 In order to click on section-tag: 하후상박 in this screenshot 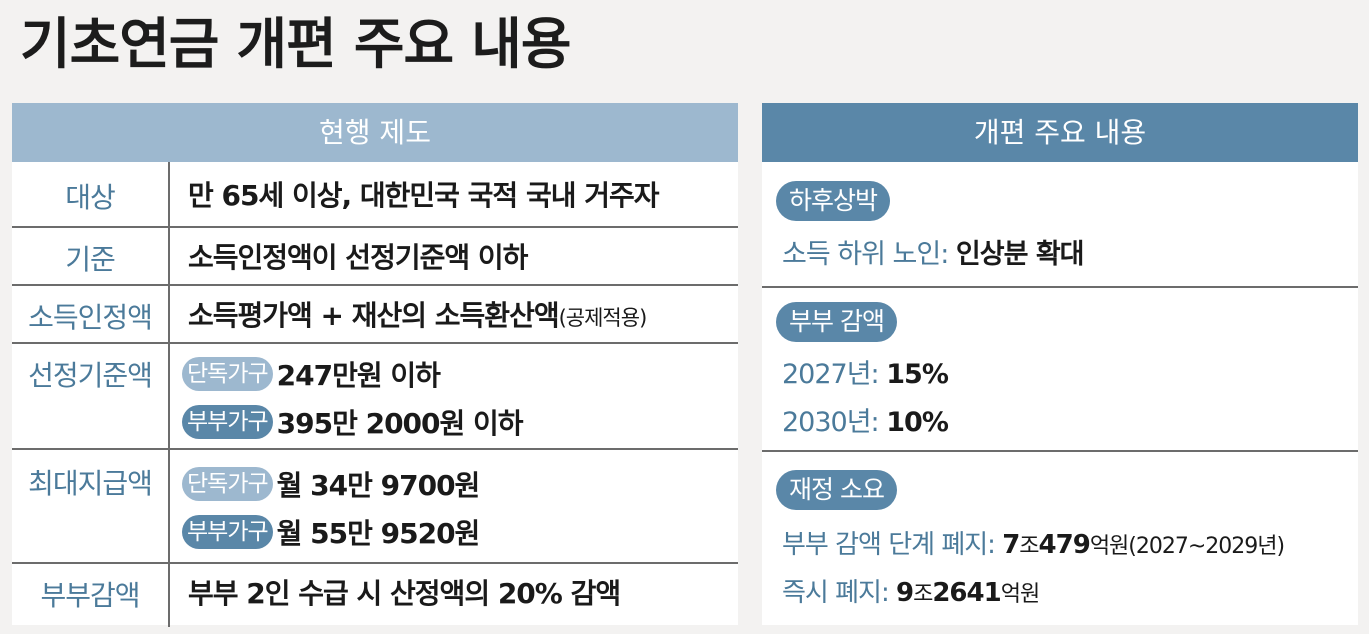, I will do `click(833, 201)`.